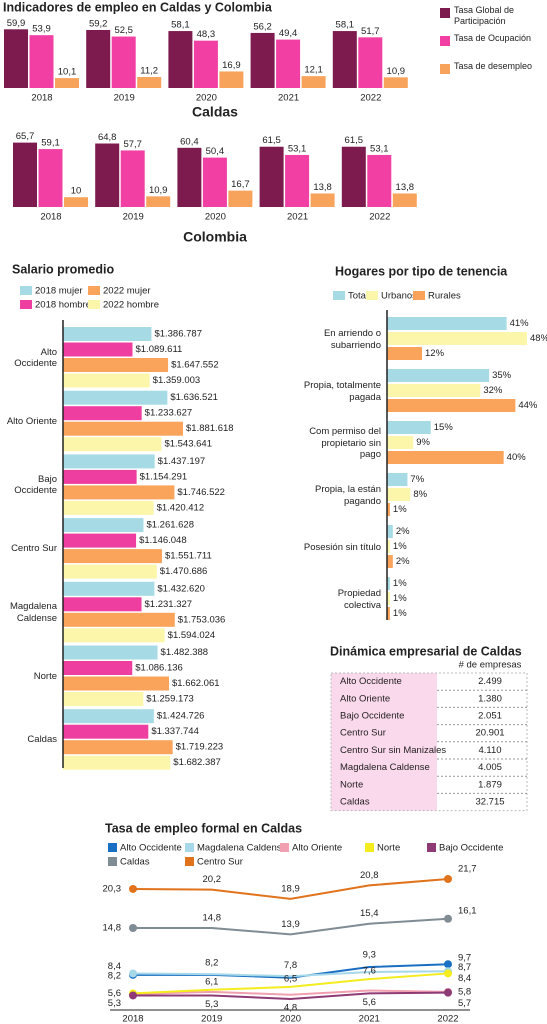  What do you see at coordinates (291, 926) in the screenshot?
I see `line` at bounding box center [291, 926].